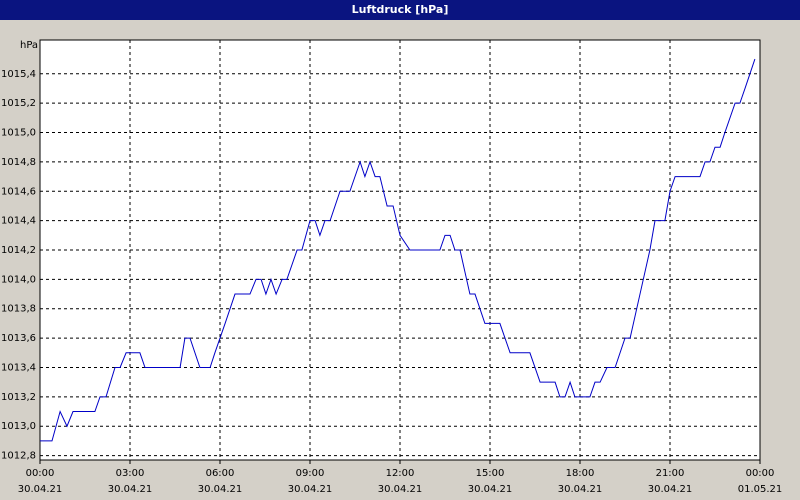 This screenshot has width=800, height=500. I want to click on x-tick-label: 12:00, so click(400, 473).